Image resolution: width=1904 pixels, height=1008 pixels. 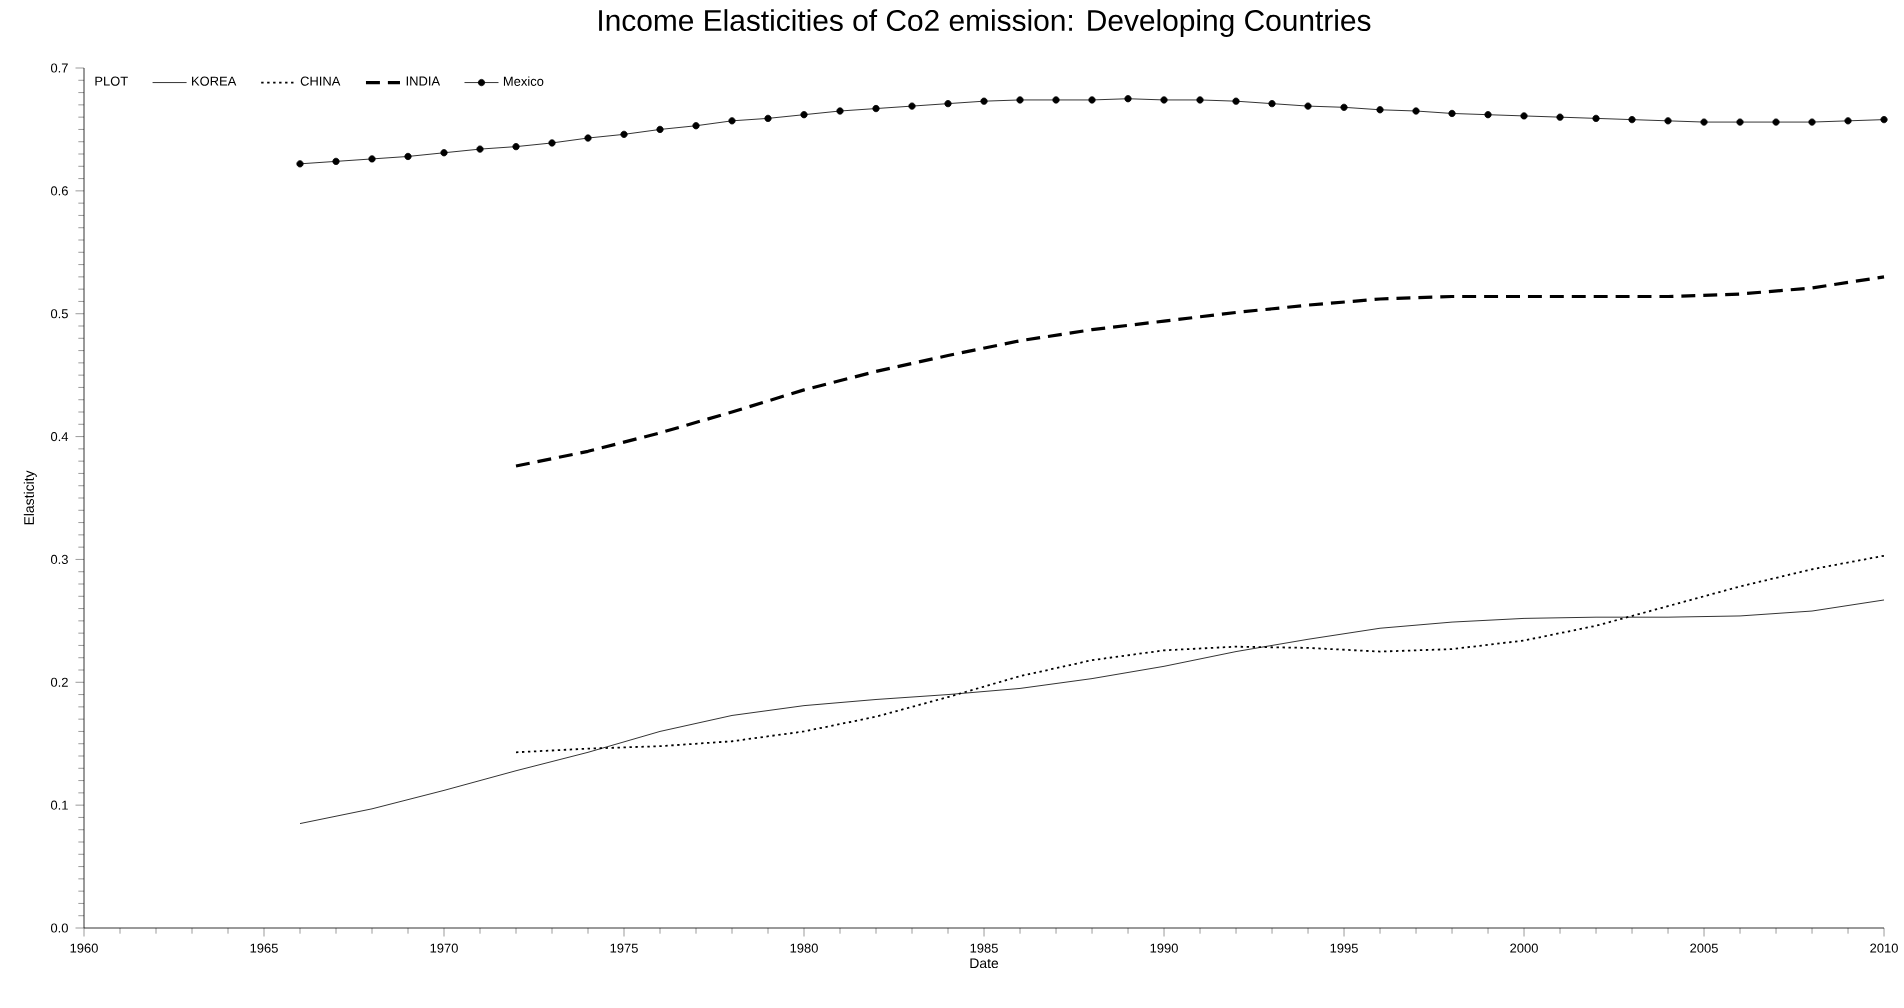 I want to click on chart-title: Income Elasticities of Co2 emission: Developing Countries, so click(x=985, y=23).